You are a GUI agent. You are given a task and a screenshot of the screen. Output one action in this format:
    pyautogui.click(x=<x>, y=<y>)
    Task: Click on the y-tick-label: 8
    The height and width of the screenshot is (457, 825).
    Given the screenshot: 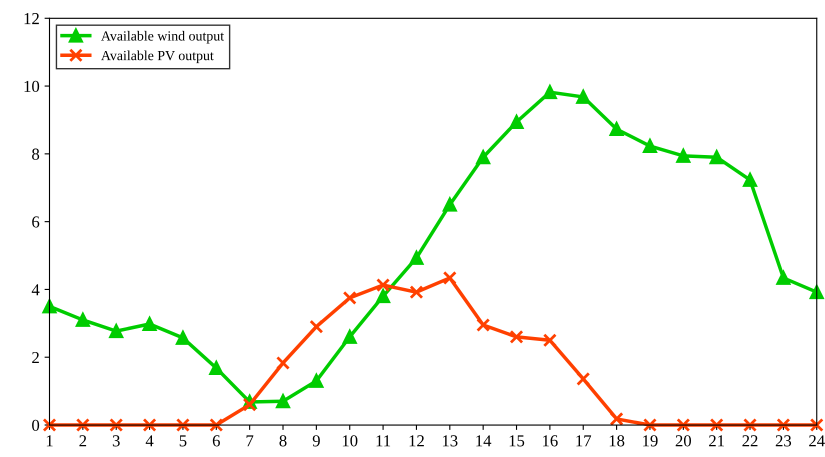 What is the action you would take?
    pyautogui.click(x=36, y=154)
    